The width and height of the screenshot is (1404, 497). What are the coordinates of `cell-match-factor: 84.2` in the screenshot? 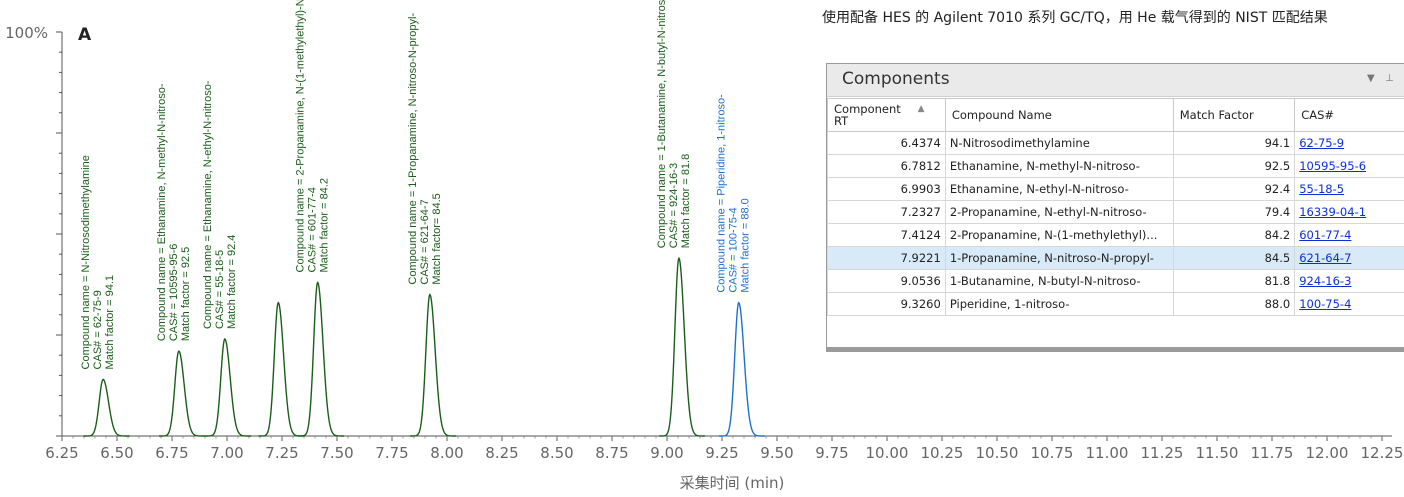 It's located at (1234, 235).